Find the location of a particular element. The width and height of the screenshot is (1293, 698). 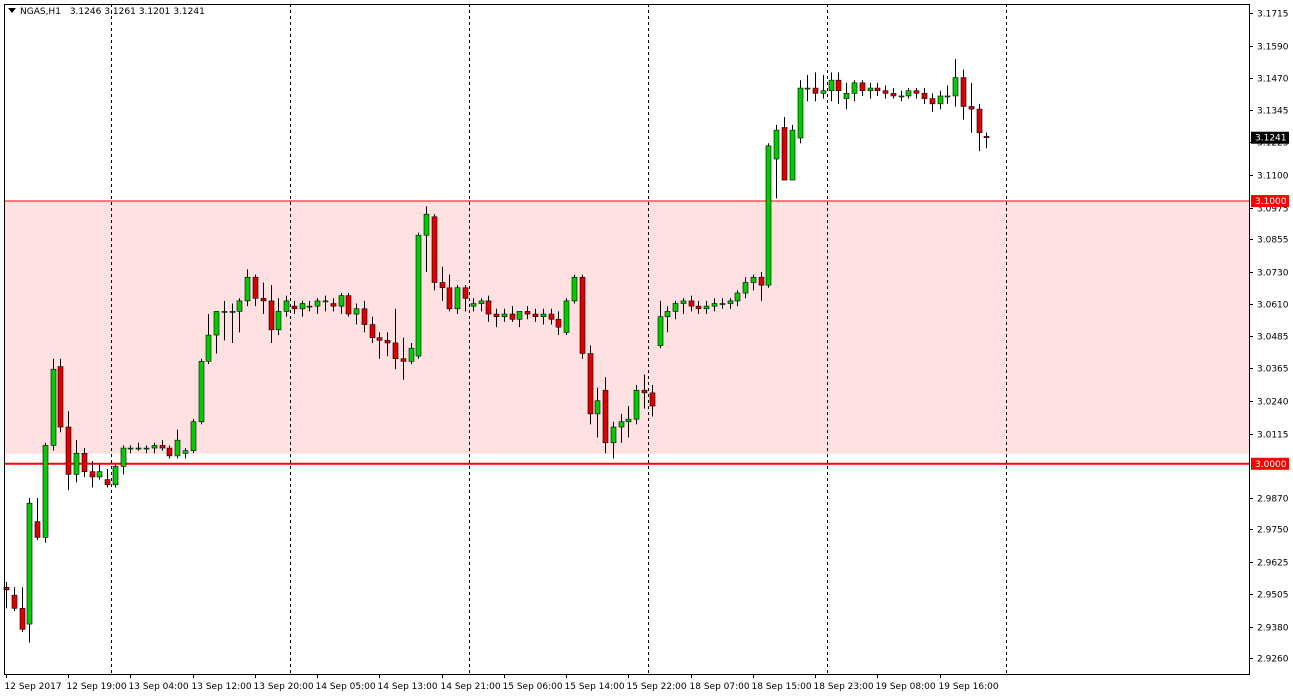

dropdown-triangle-icon is located at coordinates (12, 10).